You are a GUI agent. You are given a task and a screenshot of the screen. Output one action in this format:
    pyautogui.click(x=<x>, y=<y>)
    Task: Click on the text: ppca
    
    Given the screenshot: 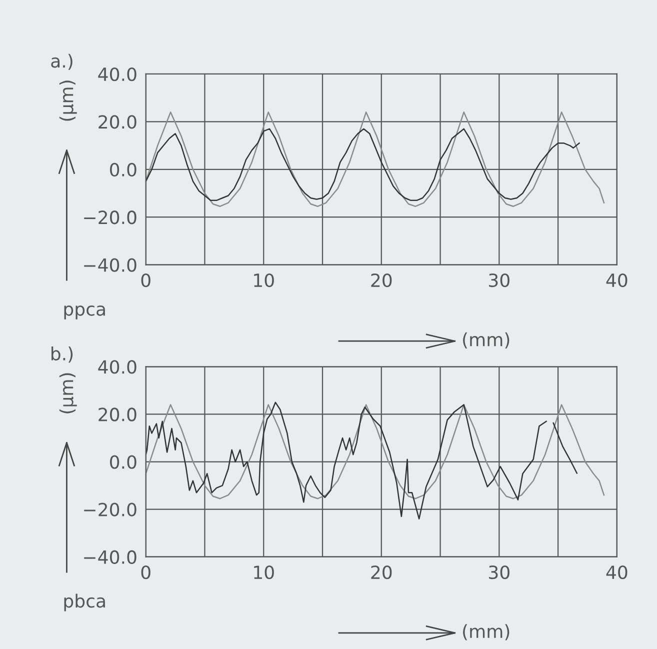 What is the action you would take?
    pyautogui.click(x=84, y=312)
    